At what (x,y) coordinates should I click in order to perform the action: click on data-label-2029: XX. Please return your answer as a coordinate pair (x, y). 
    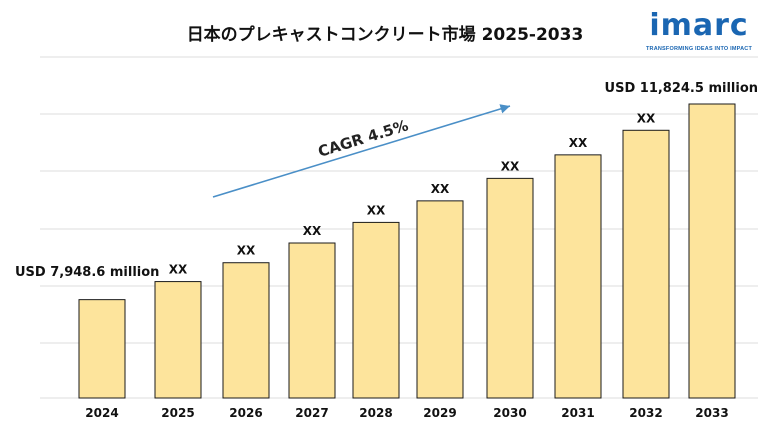
    Looking at the image, I should click on (440, 189).